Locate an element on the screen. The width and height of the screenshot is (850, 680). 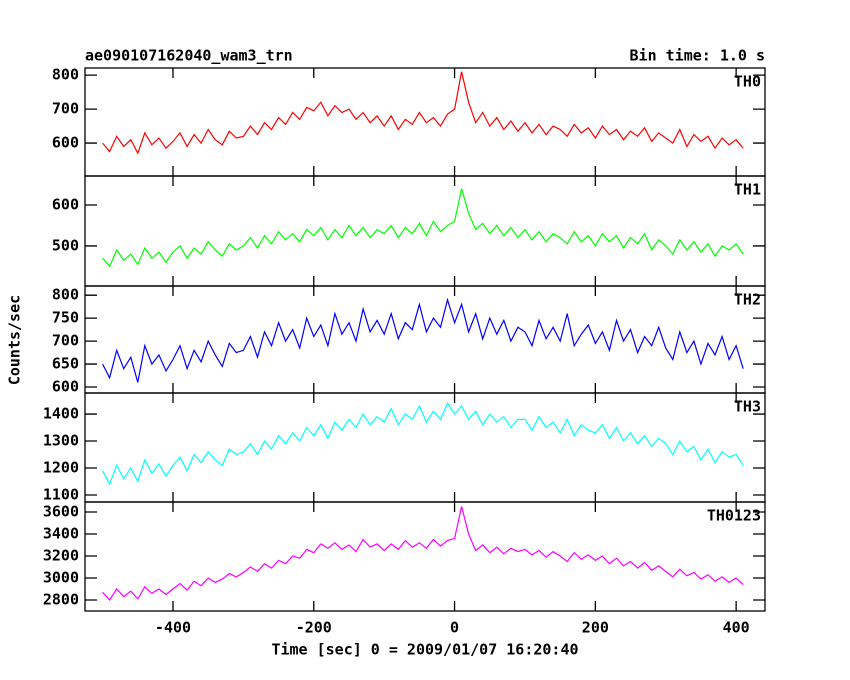
y-tick-label: 1100 is located at coordinates (61, 494).